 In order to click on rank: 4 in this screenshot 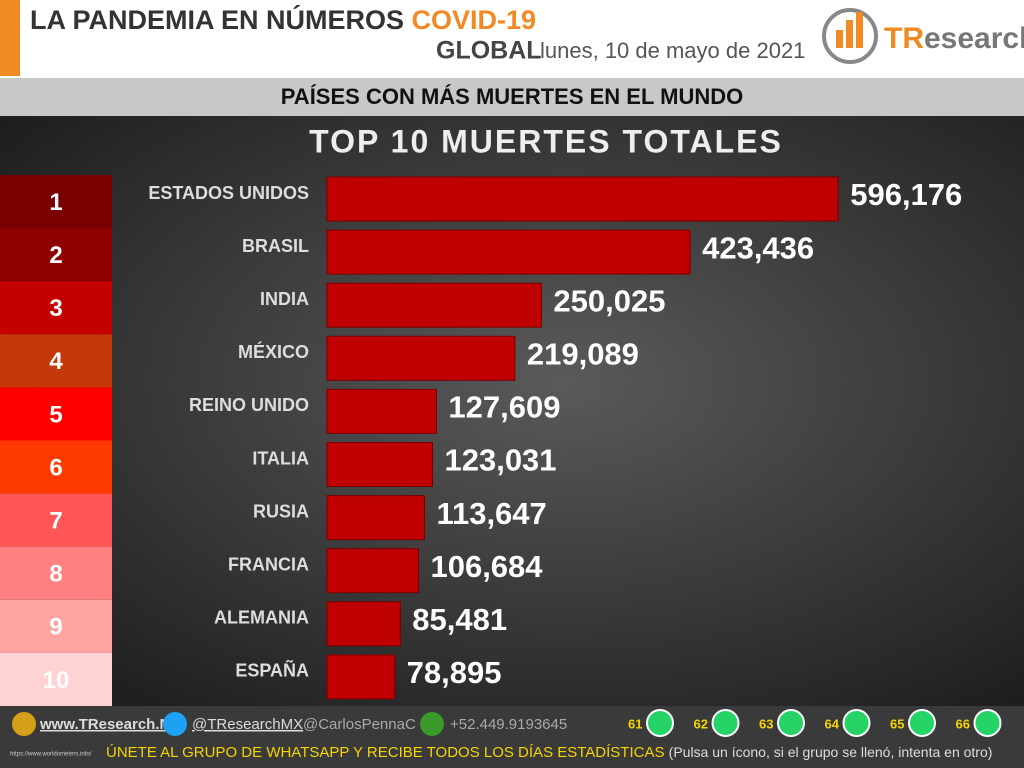, I will do `click(56, 361)`.